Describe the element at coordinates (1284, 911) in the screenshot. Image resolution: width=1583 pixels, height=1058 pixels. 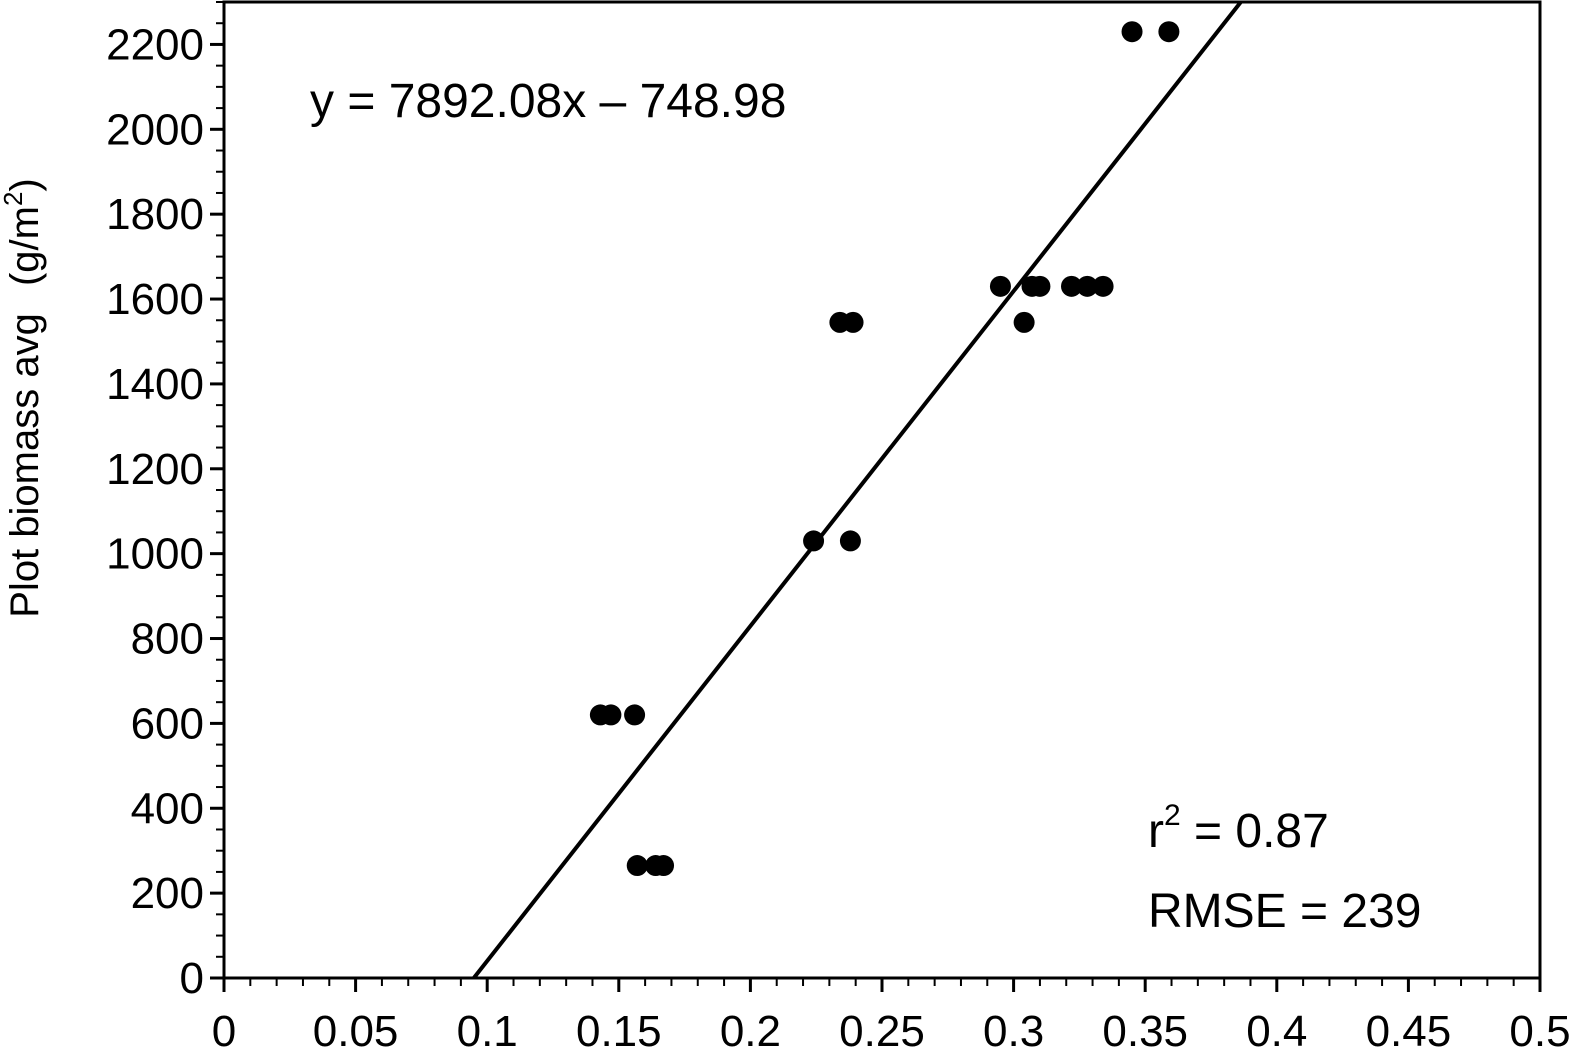
I see `rmse-annotation: RMSE = 239` at that location.